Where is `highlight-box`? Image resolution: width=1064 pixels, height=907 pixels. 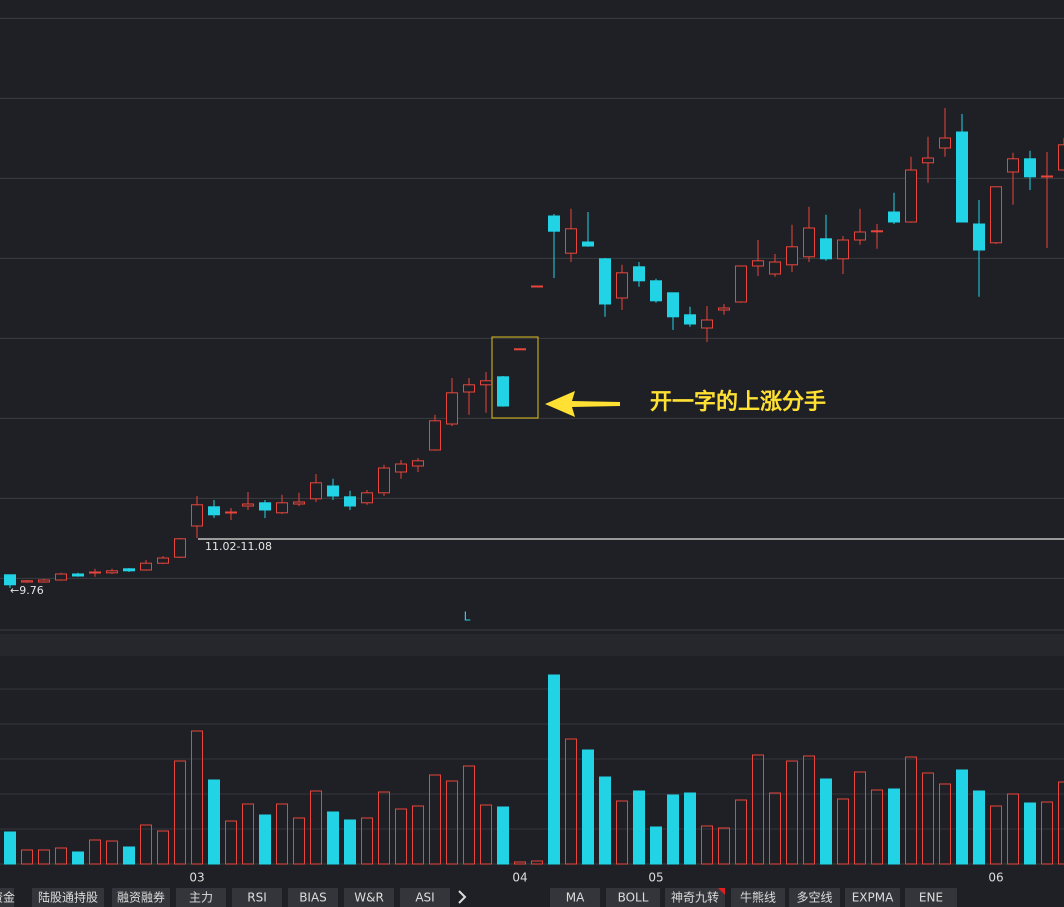 highlight-box is located at coordinates (515, 377).